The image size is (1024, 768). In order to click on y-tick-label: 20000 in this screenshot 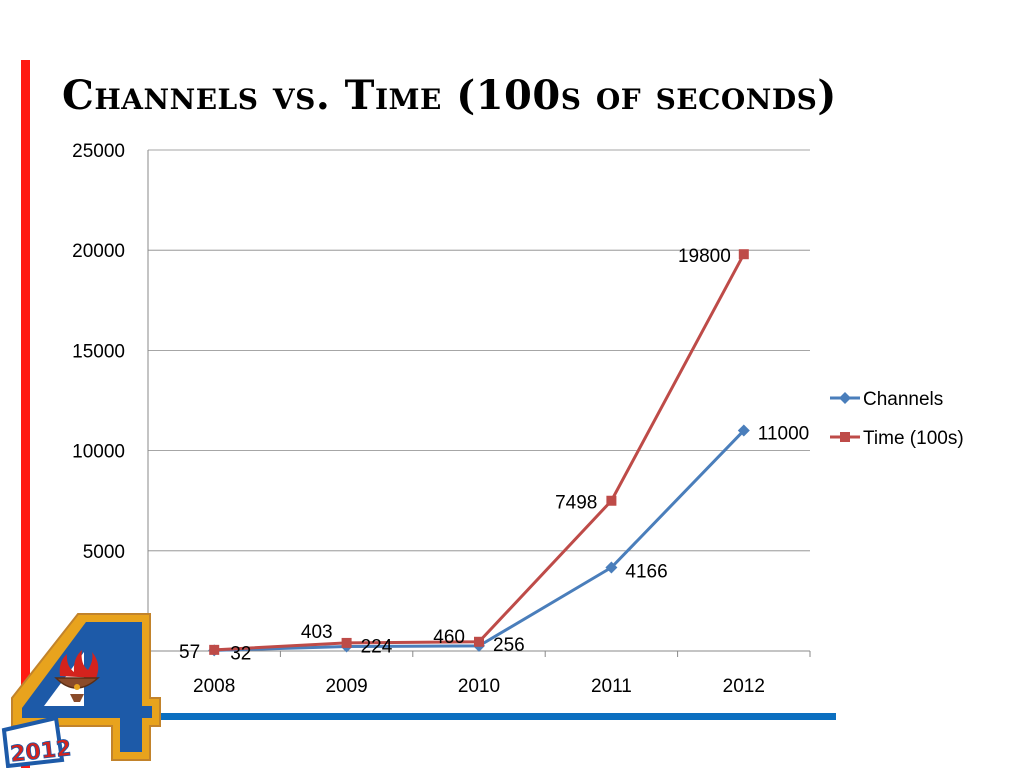, I will do `click(98, 251)`.